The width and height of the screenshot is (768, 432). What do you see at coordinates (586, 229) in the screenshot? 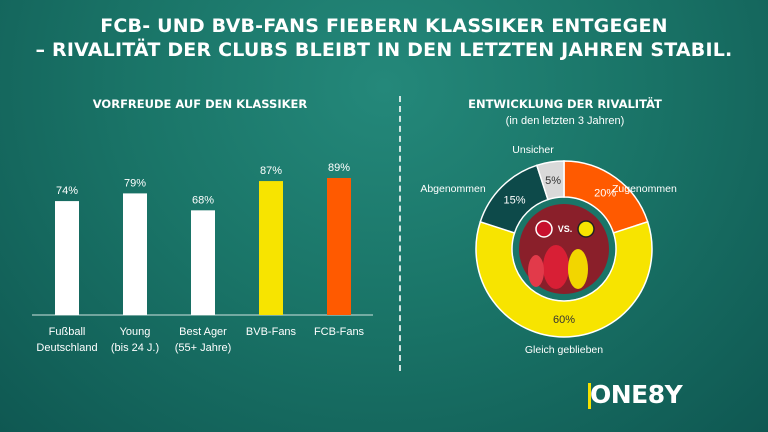
I see `bvb-logo-icon` at bounding box center [586, 229].